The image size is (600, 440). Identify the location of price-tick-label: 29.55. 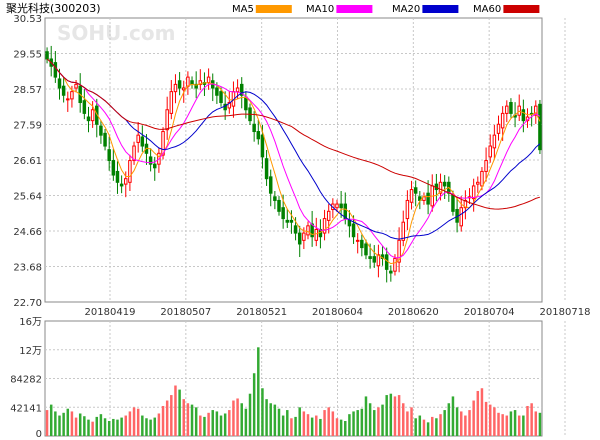
(27, 55).